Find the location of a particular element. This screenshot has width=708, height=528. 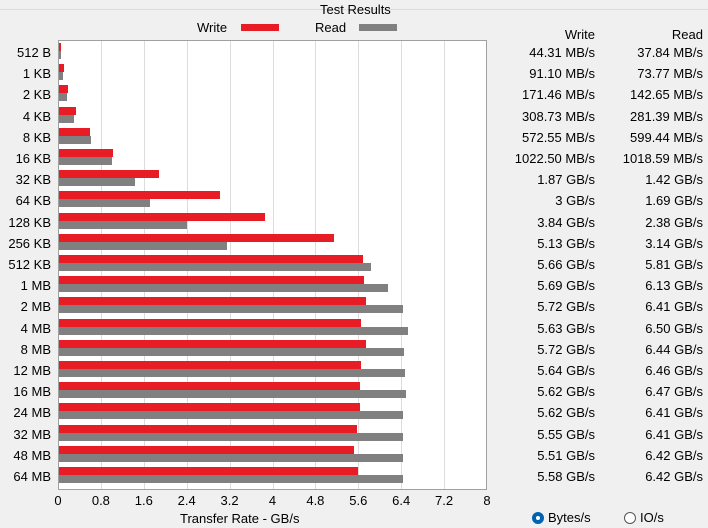

x-tick-label: 8 is located at coordinates (487, 500).